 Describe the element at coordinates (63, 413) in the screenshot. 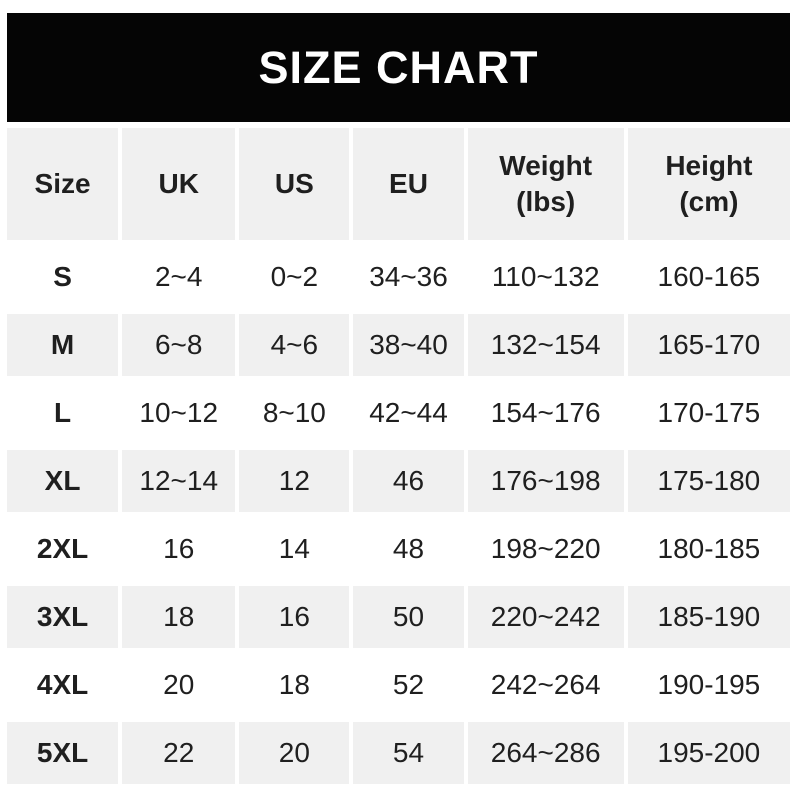

I see `table-cell: L` at that location.